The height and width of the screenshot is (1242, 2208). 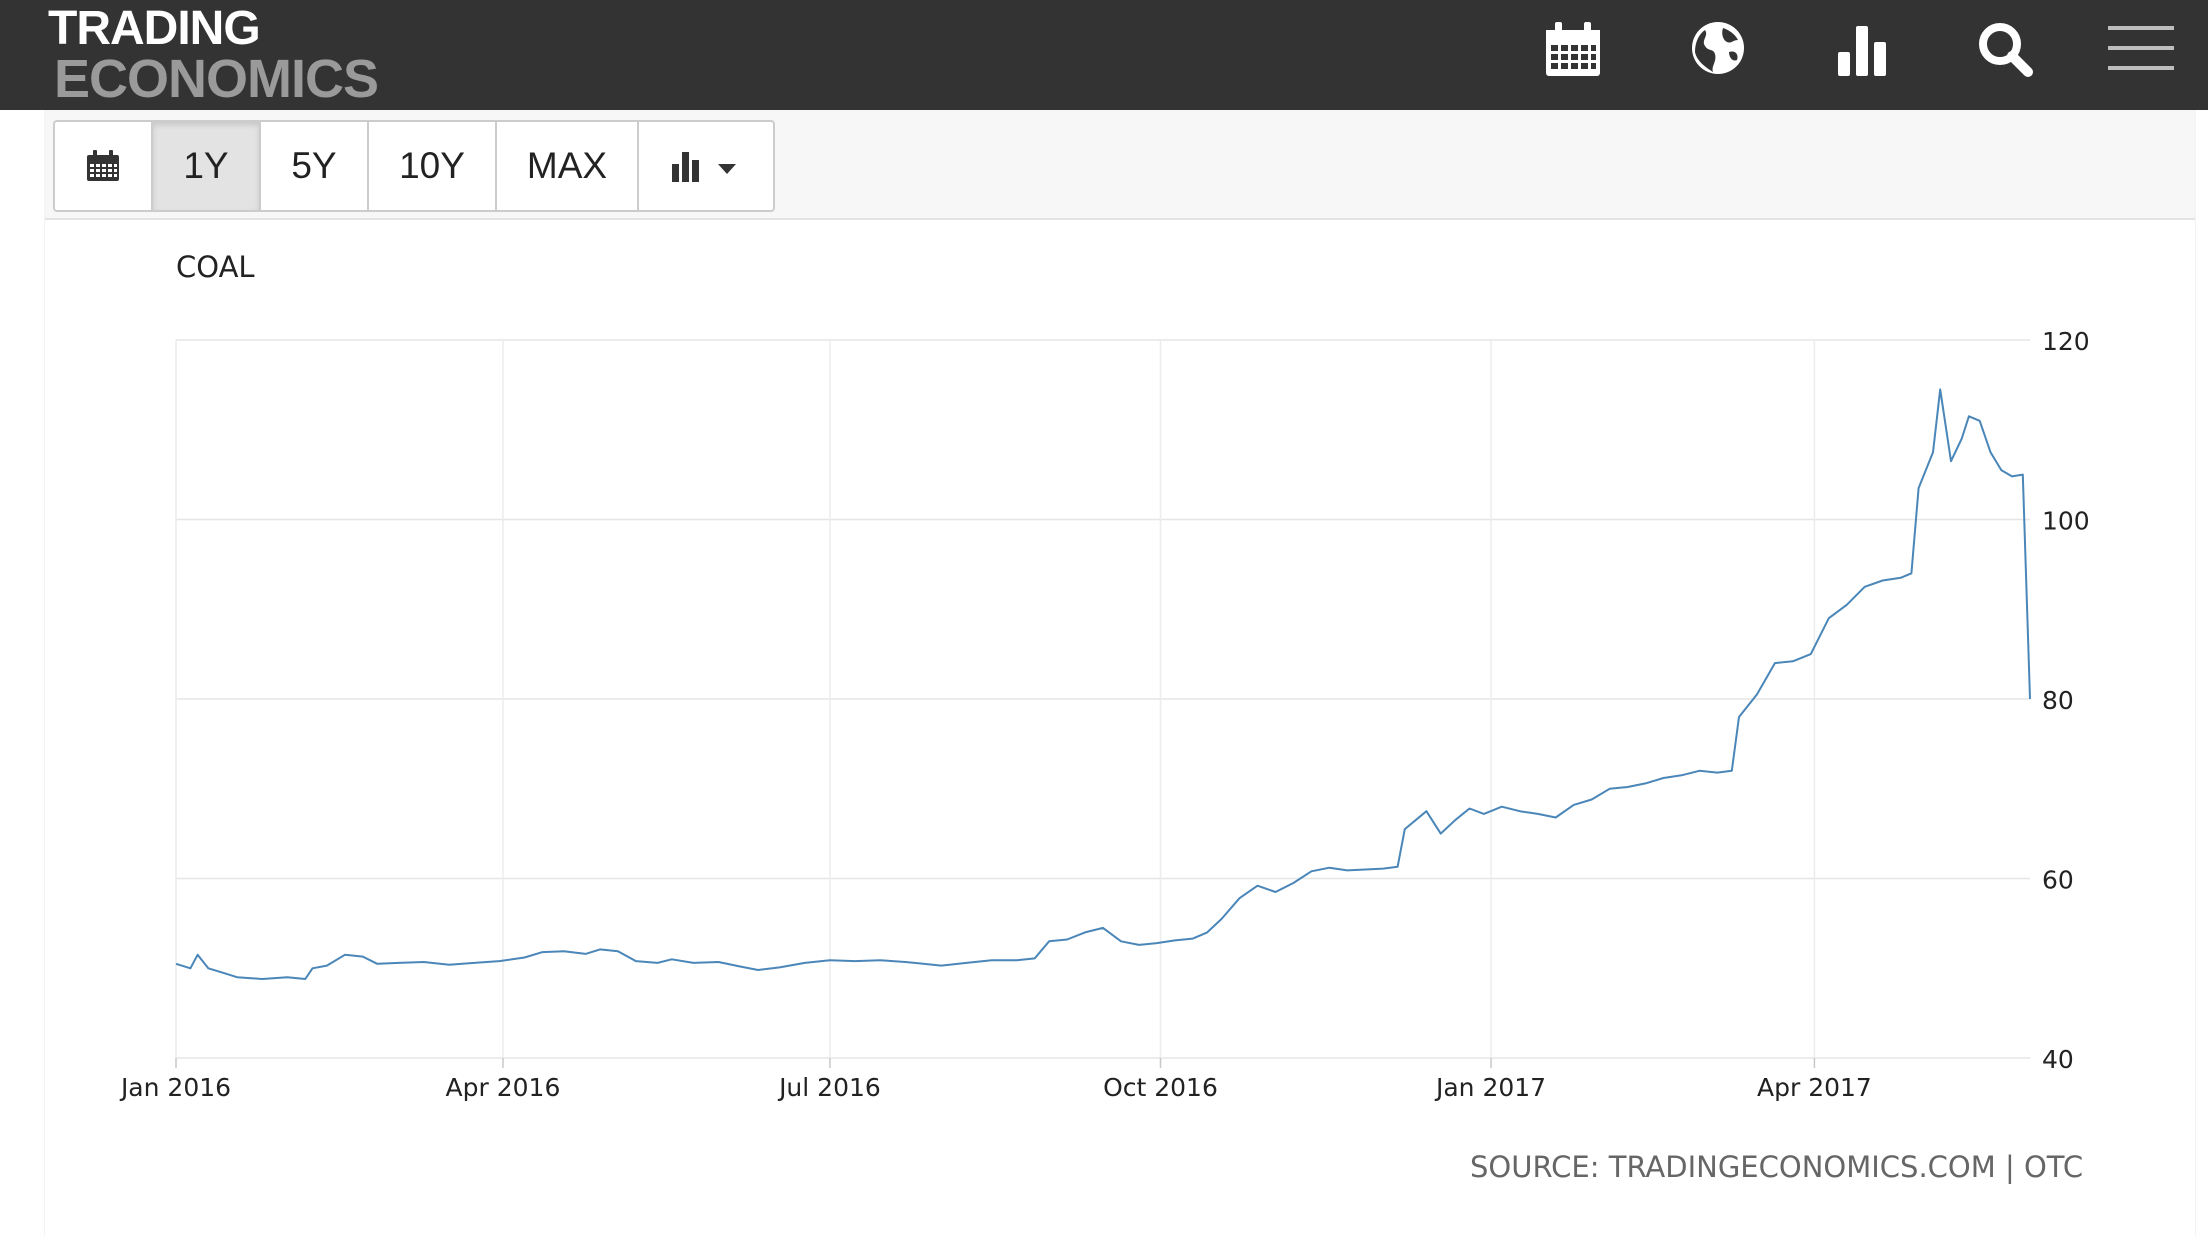 What do you see at coordinates (1573, 50) in the screenshot?
I see `calendar-icon` at bounding box center [1573, 50].